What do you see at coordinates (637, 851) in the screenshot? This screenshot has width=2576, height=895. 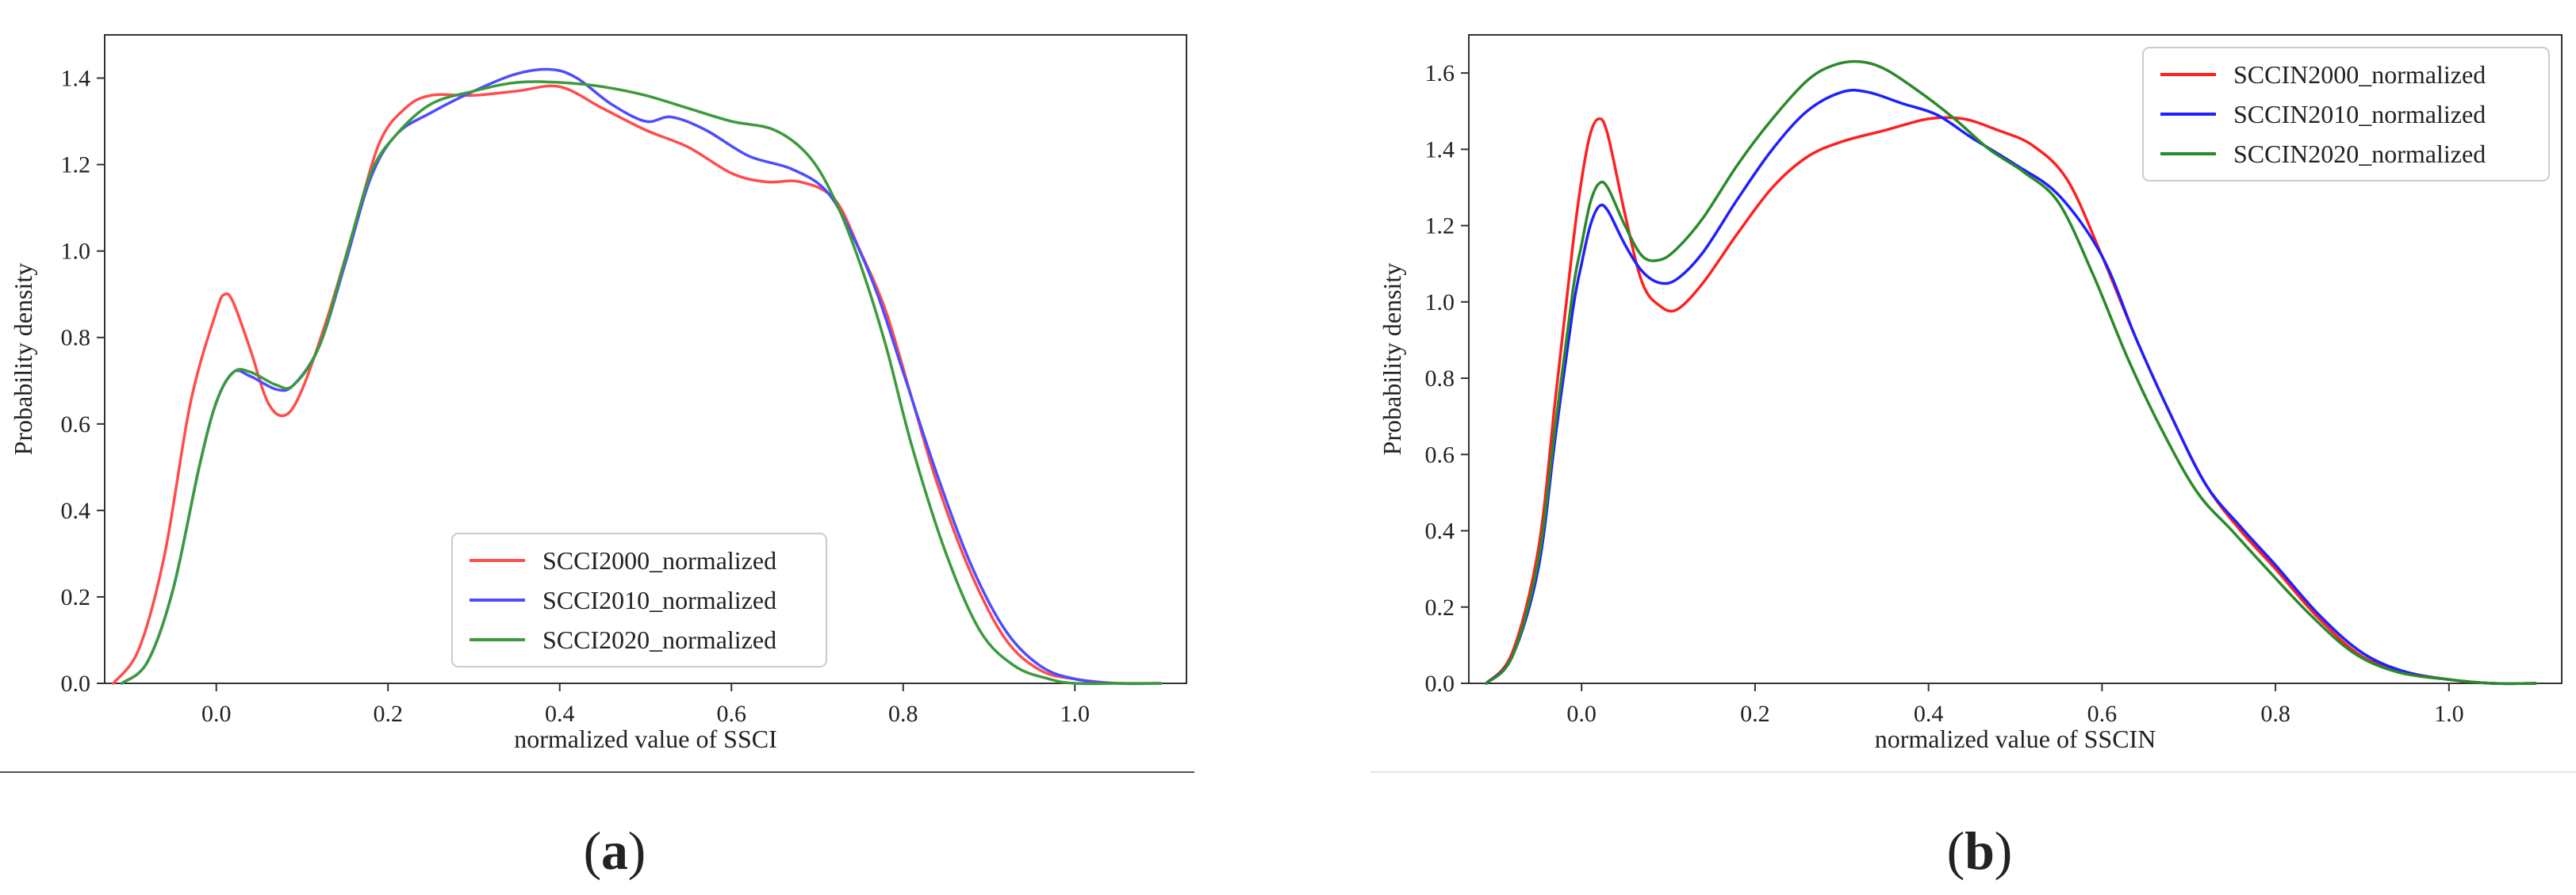 I see `caption-a-close: )` at bounding box center [637, 851].